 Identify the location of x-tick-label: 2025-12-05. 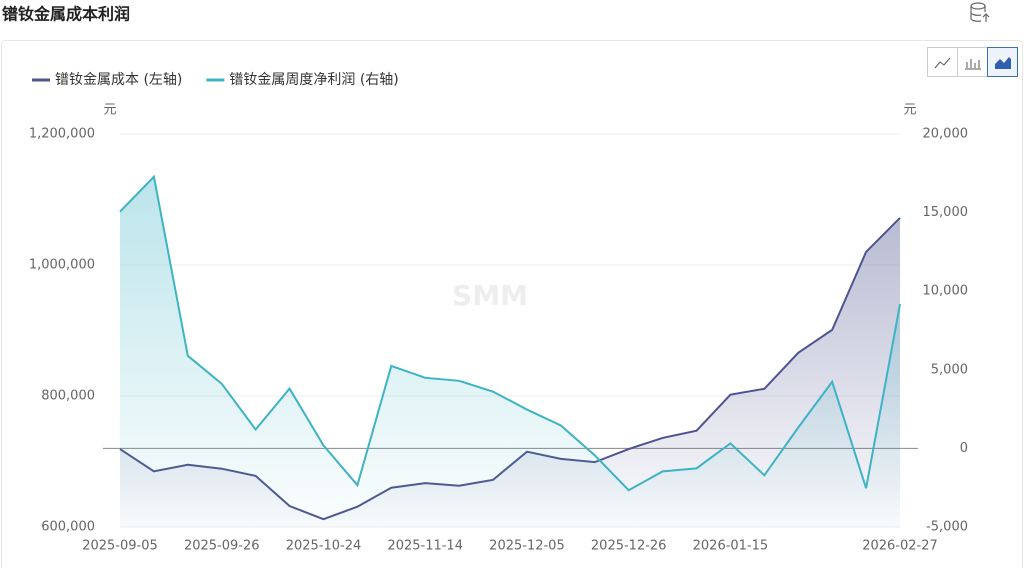
(527, 546).